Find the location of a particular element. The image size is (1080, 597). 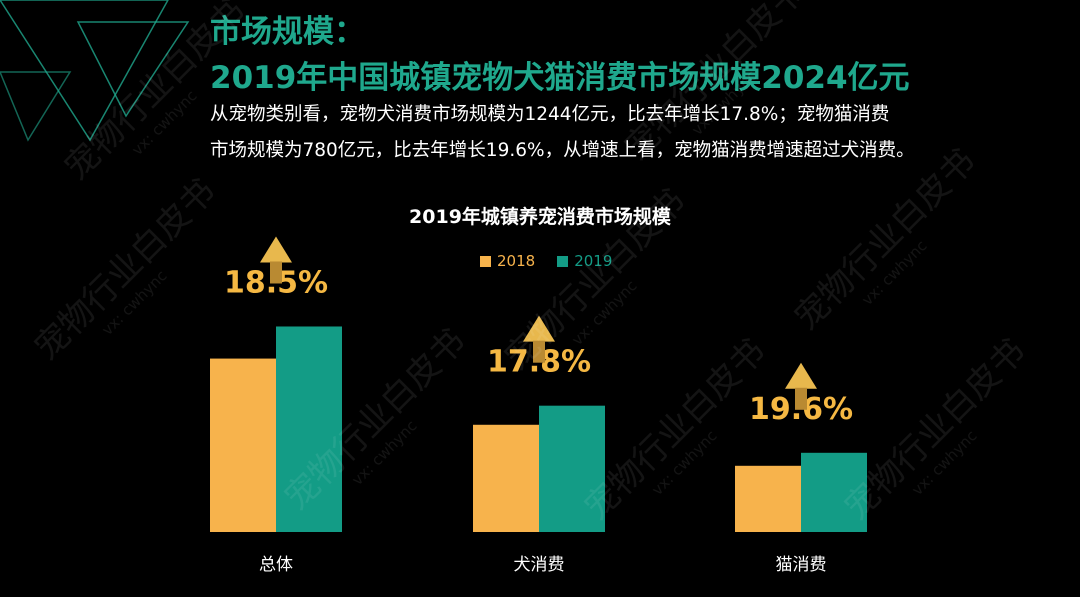

legend-item-2019: 2019 is located at coordinates (584, 261).